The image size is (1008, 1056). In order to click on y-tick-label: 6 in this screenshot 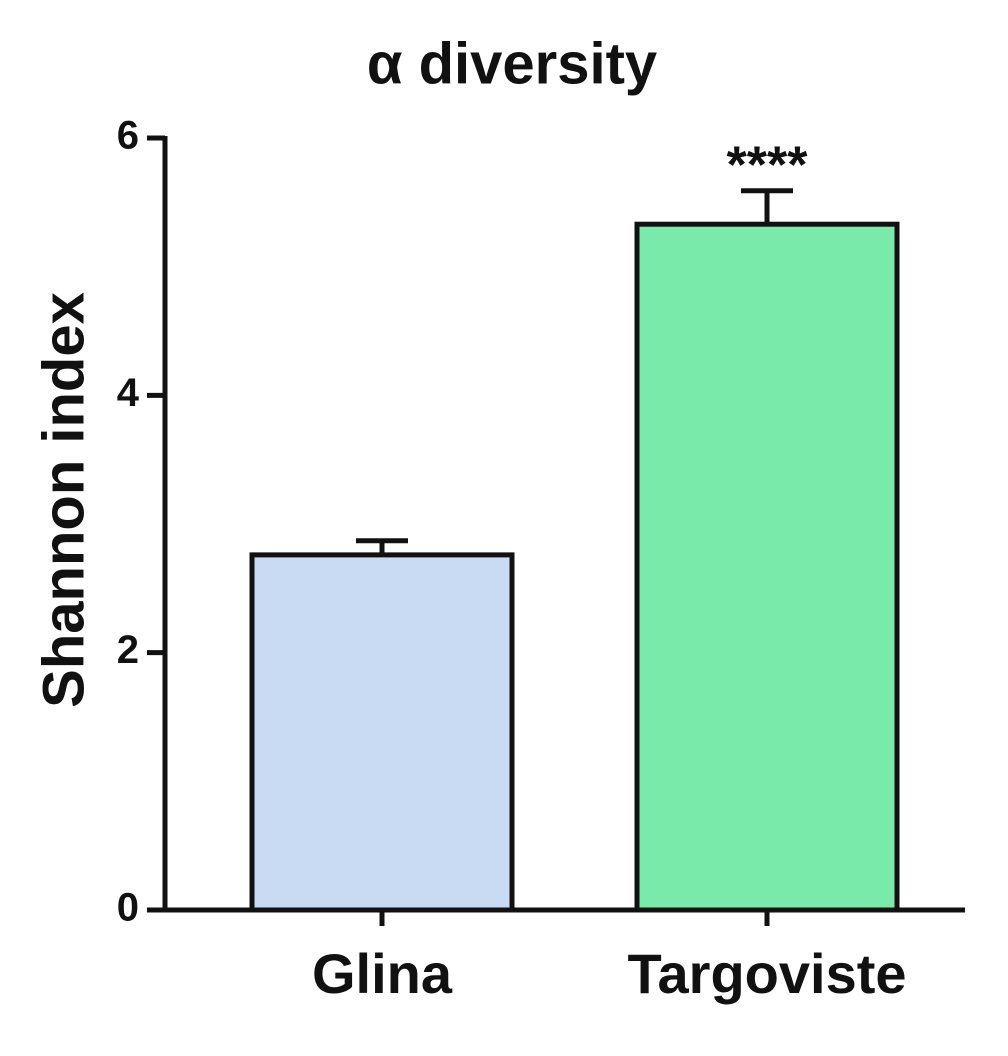, I will do `click(128, 136)`.